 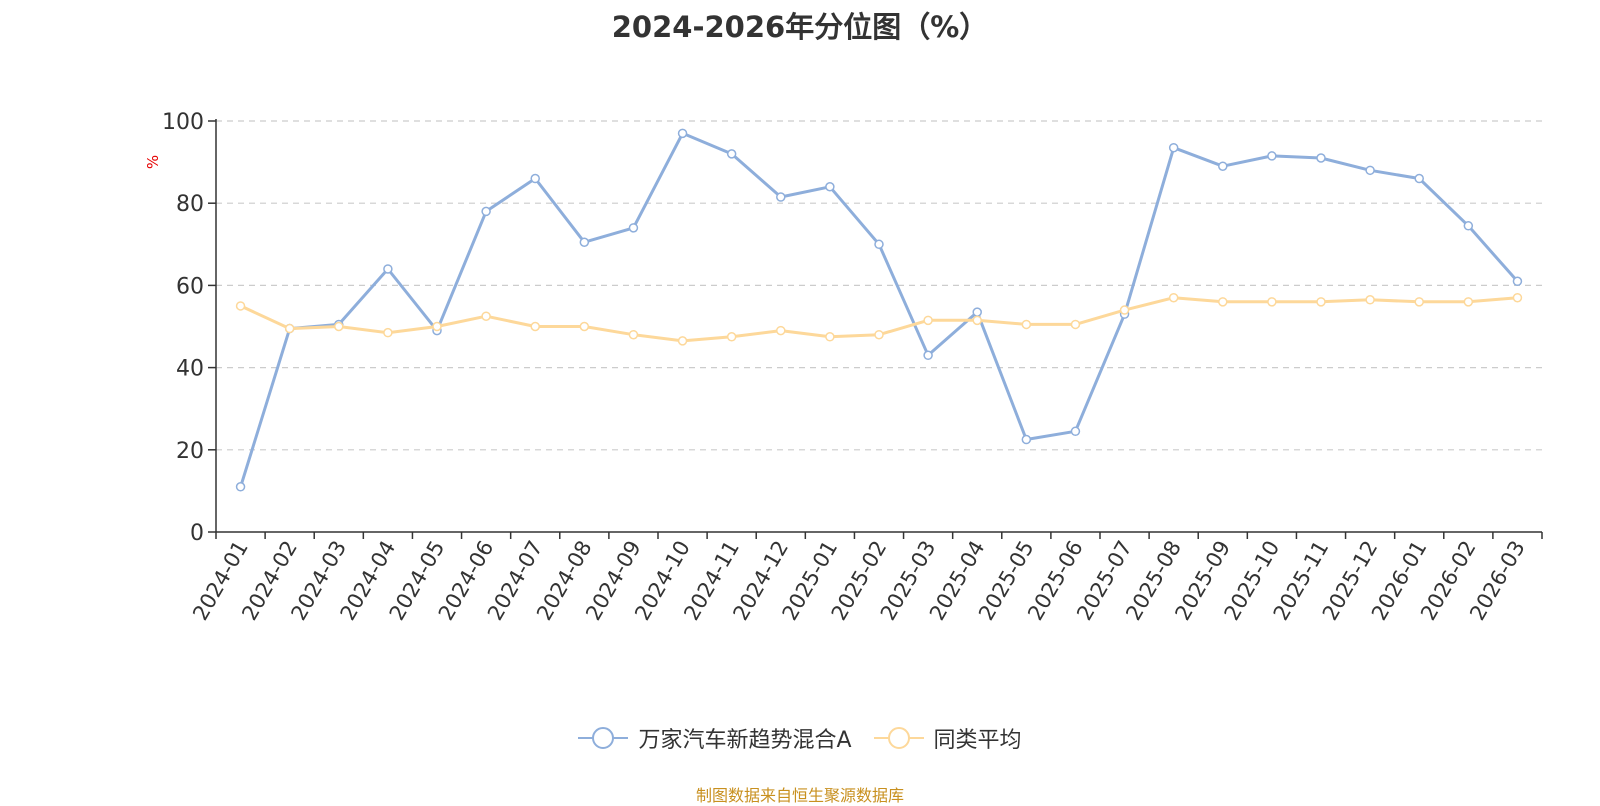 What do you see at coordinates (190, 451) in the screenshot?
I see `y-tick-label: 20` at bounding box center [190, 451].